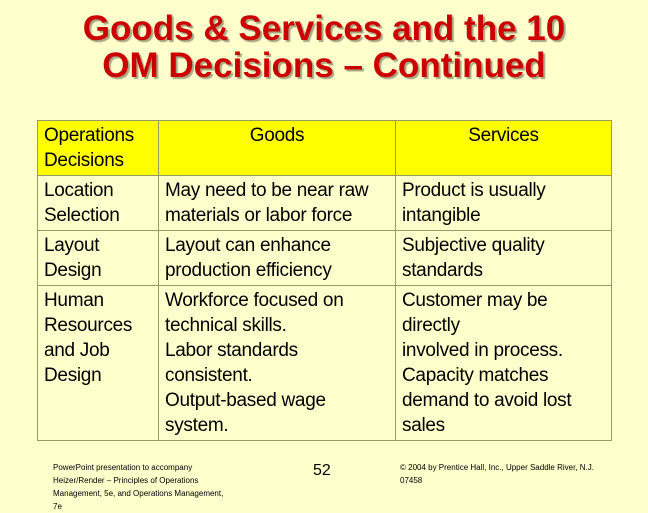 Image resolution: width=648 pixels, height=513 pixels. I want to click on cell-line: sales, so click(423, 425).